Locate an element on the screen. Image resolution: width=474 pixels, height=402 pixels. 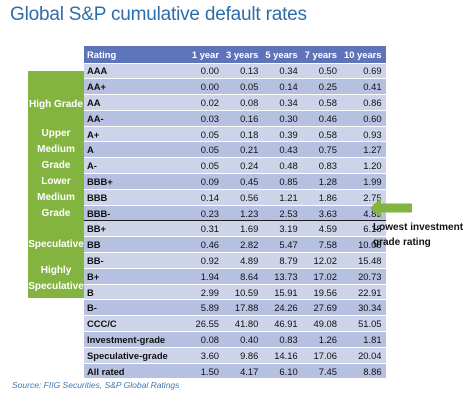
grade-label-lower: Lower is located at coordinates (56, 181).